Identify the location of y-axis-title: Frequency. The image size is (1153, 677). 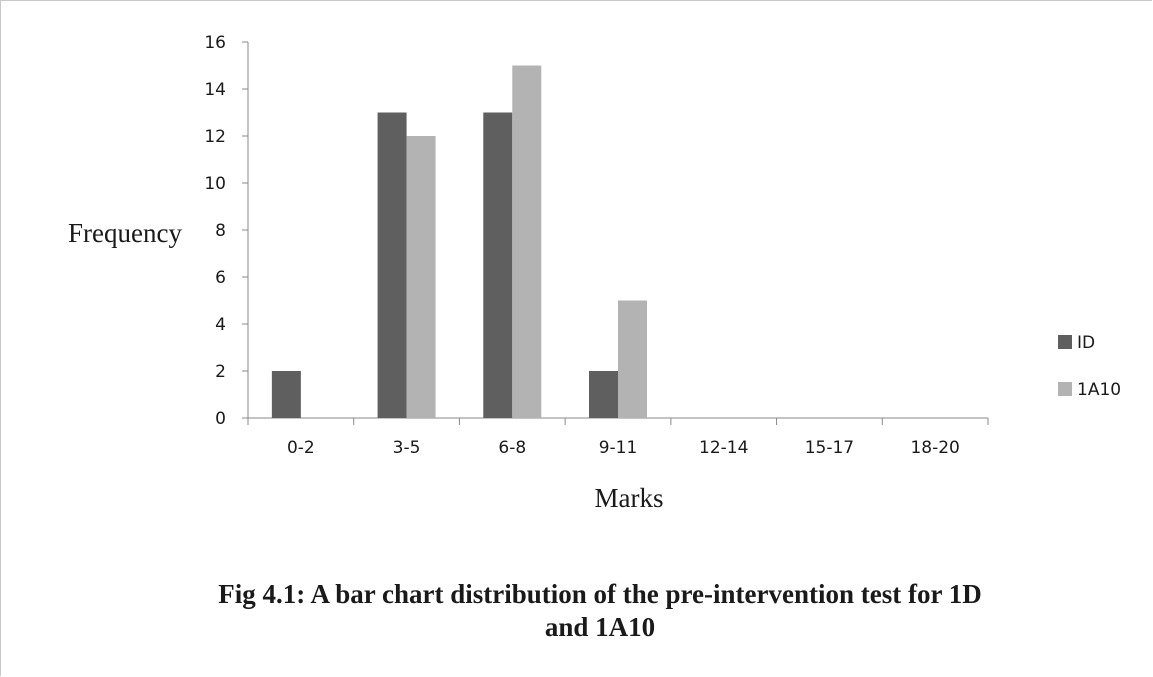
(125, 233).